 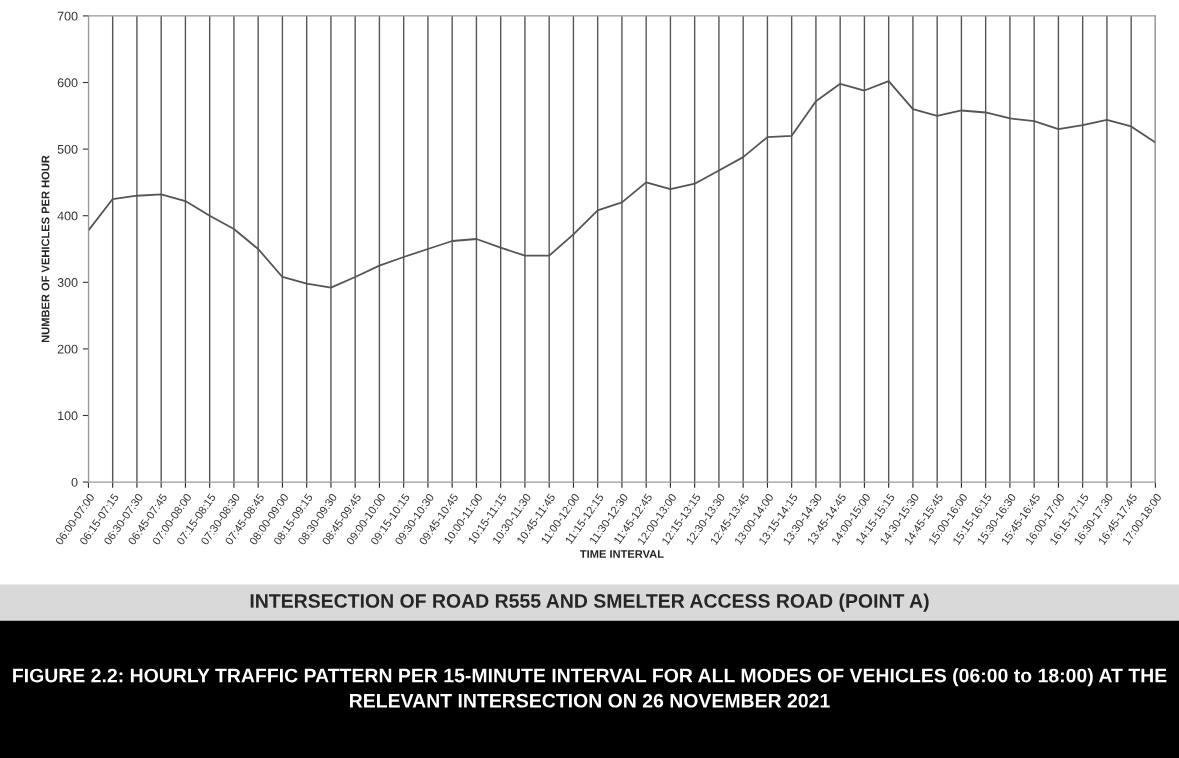 I want to click on text: FIGURE 2.2: HOURLY TRAFFIC PATTERN PER 15-MINUTE INTERVAL FOR ALL MODES OF VEHICLES (06:00 to 18:00) AT THE RELEVANT INTERSECTION ON 26 NOVEMBER 2021, so click(x=590, y=688).